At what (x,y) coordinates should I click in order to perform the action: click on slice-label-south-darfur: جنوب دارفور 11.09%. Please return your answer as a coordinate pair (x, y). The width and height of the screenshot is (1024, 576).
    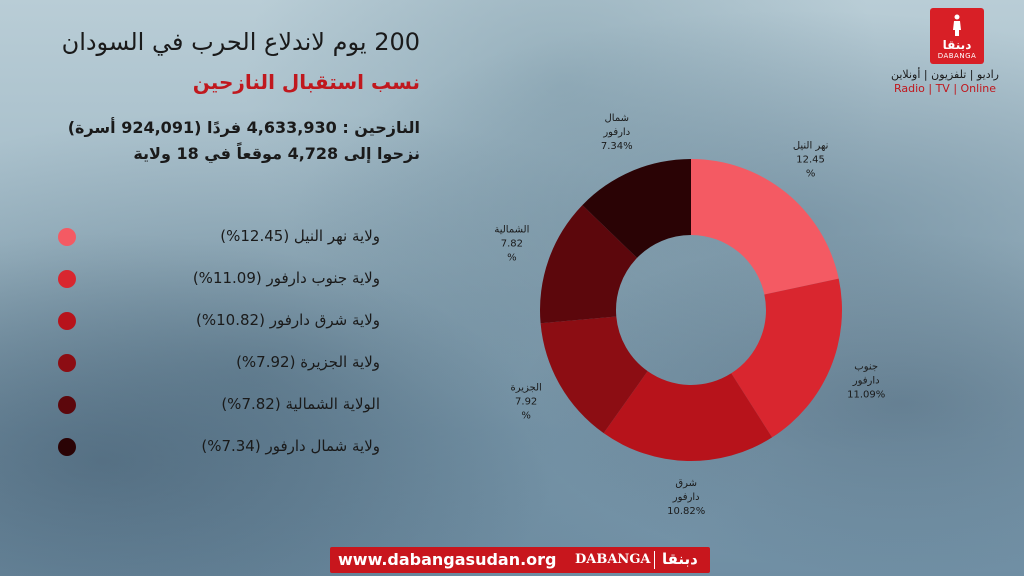
    Looking at the image, I should click on (866, 381).